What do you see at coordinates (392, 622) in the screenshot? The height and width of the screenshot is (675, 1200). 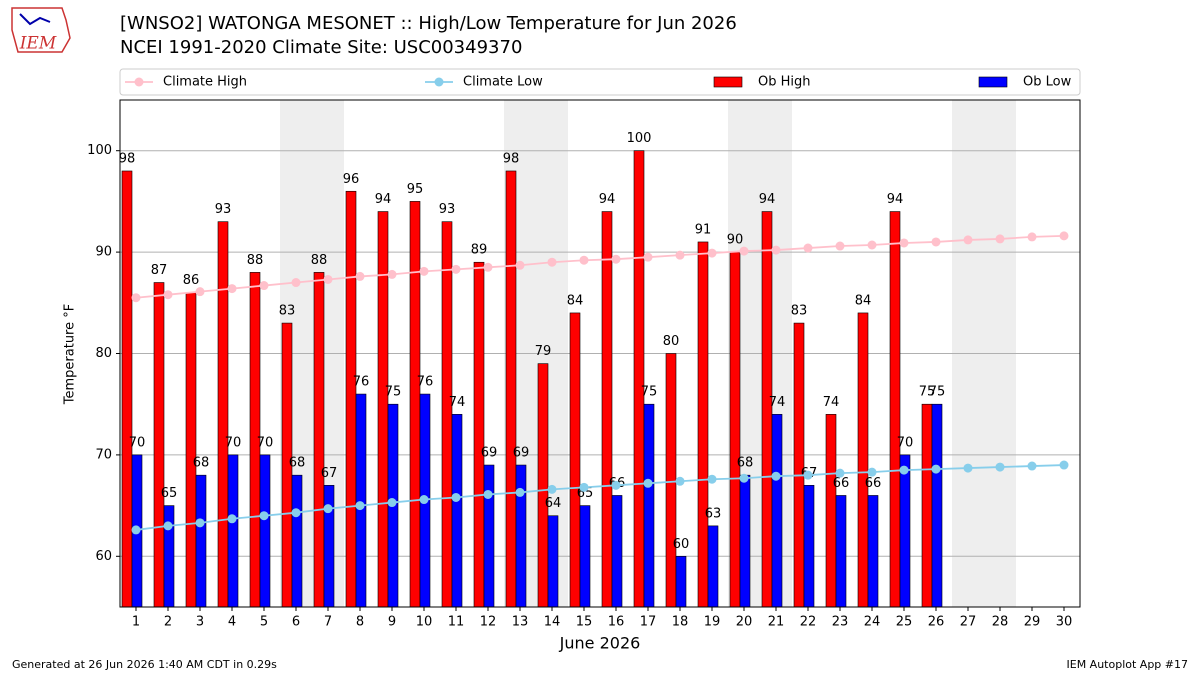 I see `x-tick-label: 9` at bounding box center [392, 622].